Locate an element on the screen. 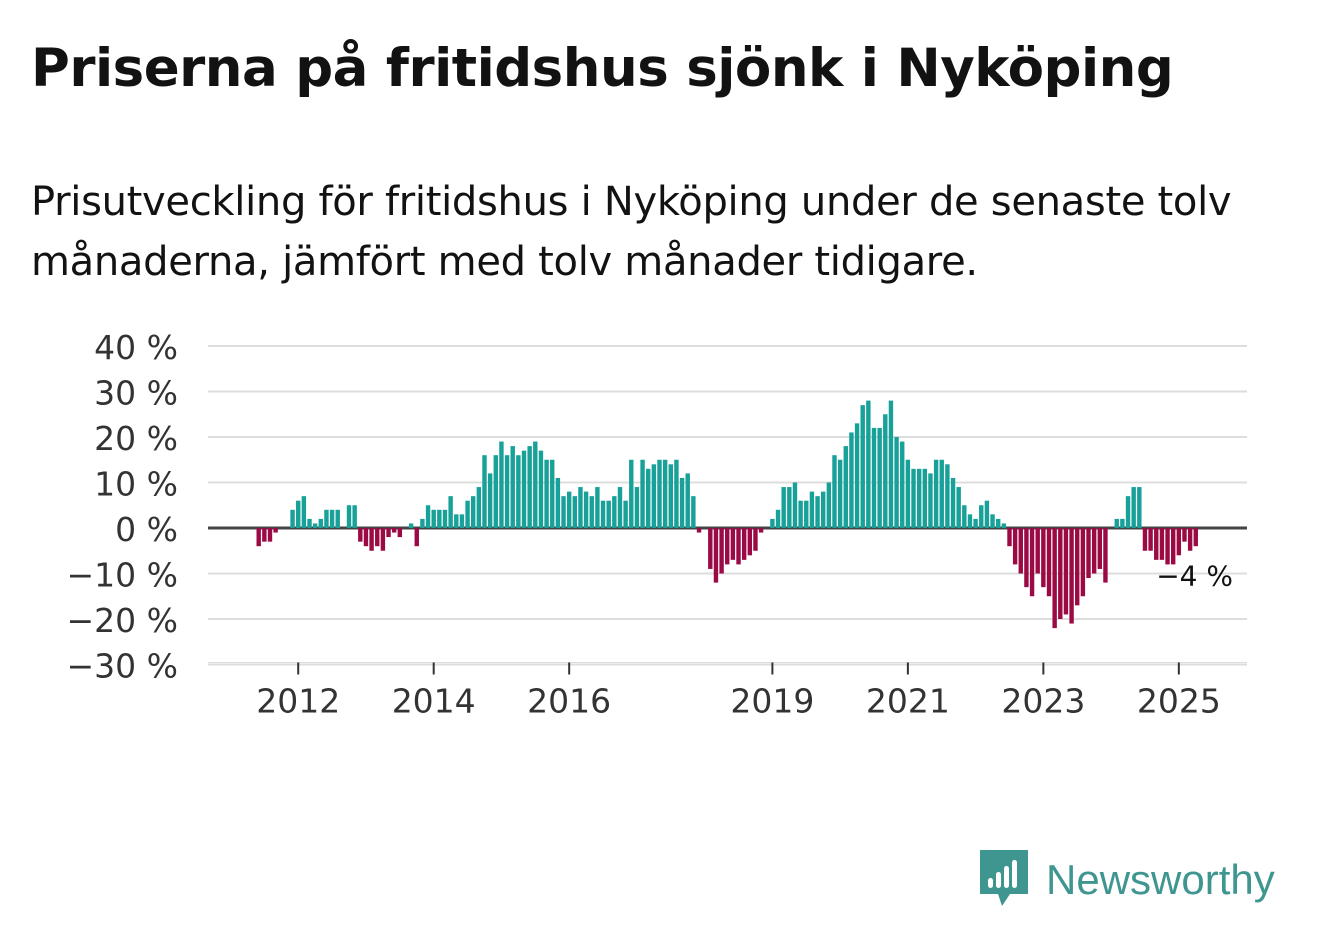  x-tick-label: 2014 is located at coordinates (434, 701).